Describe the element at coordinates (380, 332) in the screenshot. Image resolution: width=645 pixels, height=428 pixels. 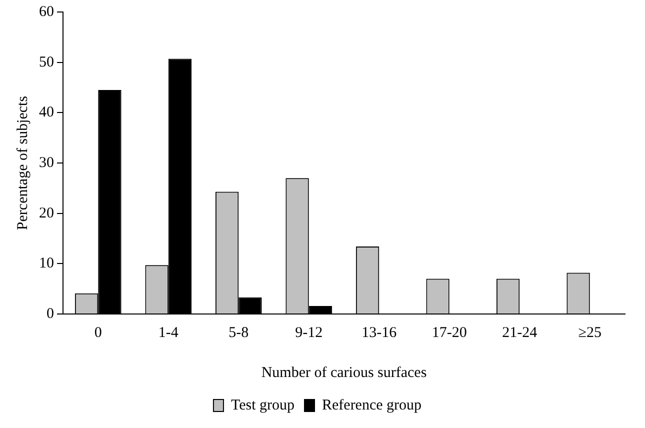
I see `x-tick-label: 13-16` at that location.